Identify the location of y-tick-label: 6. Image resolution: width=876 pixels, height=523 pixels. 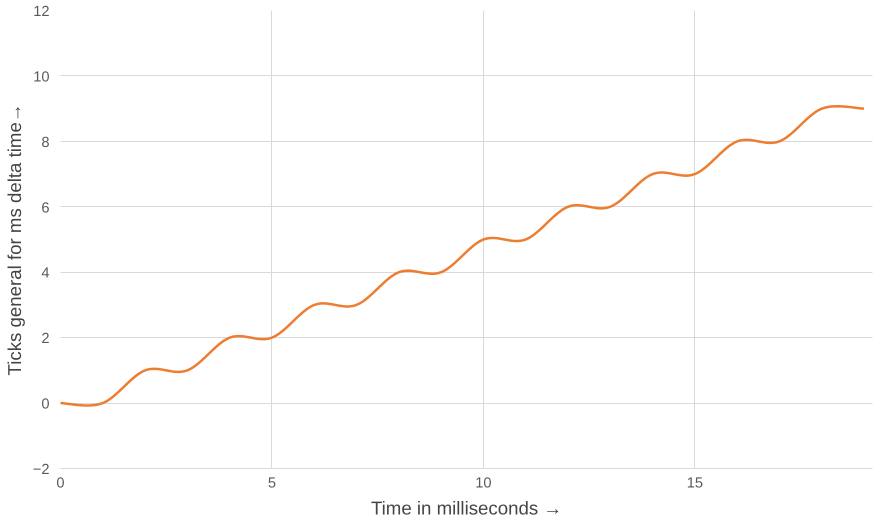
(45, 208).